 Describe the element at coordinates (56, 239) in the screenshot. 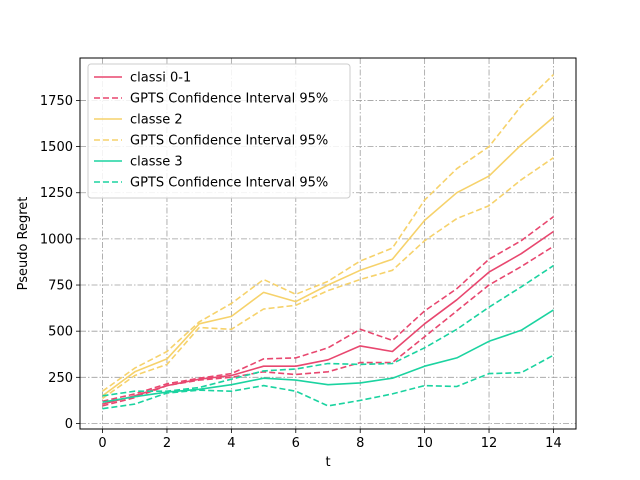

I see `y-tick-label: 1000` at that location.